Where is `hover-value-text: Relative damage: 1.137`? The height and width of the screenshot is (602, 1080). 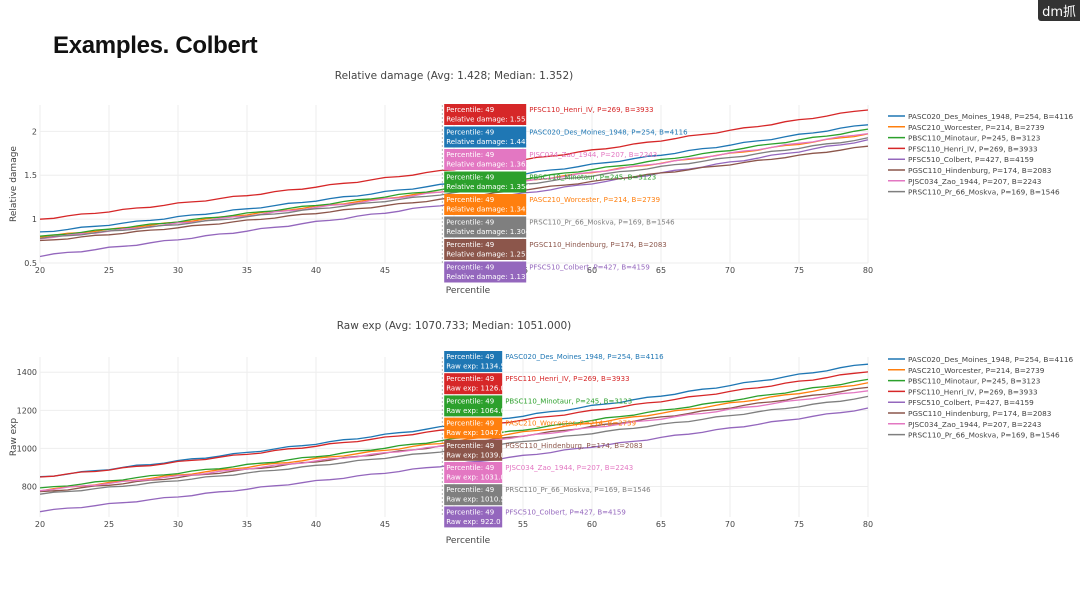 hover-value-text: Relative damage: 1.137 is located at coordinates (488, 277).